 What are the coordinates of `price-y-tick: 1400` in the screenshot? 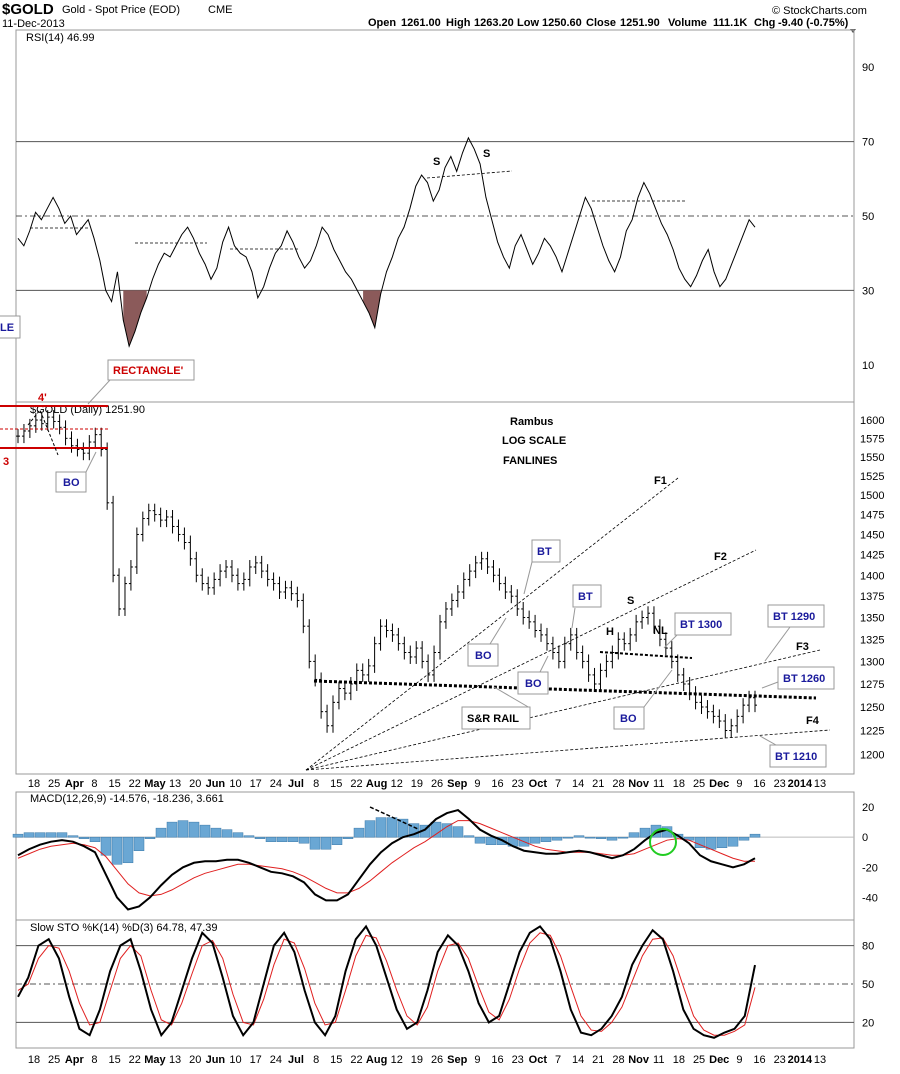 It's located at (872, 576).